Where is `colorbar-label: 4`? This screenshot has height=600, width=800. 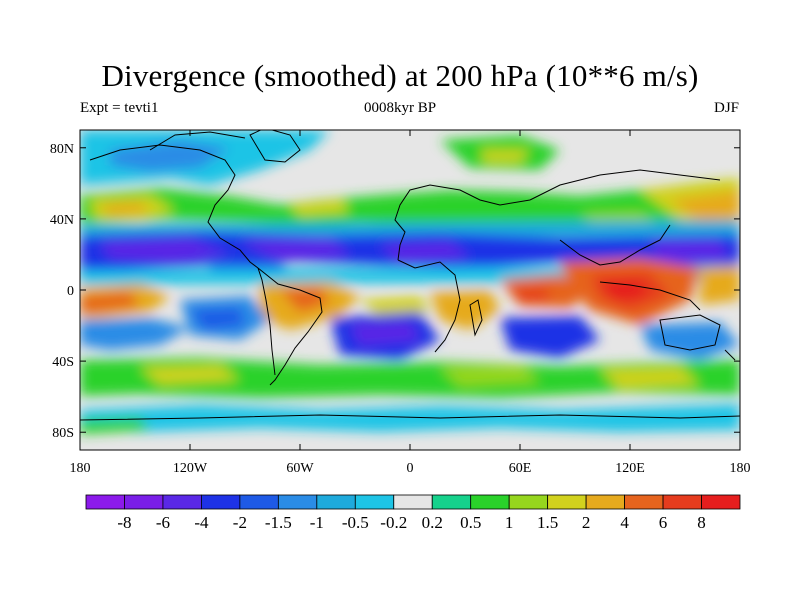 colorbar-label: 4 is located at coordinates (624, 522).